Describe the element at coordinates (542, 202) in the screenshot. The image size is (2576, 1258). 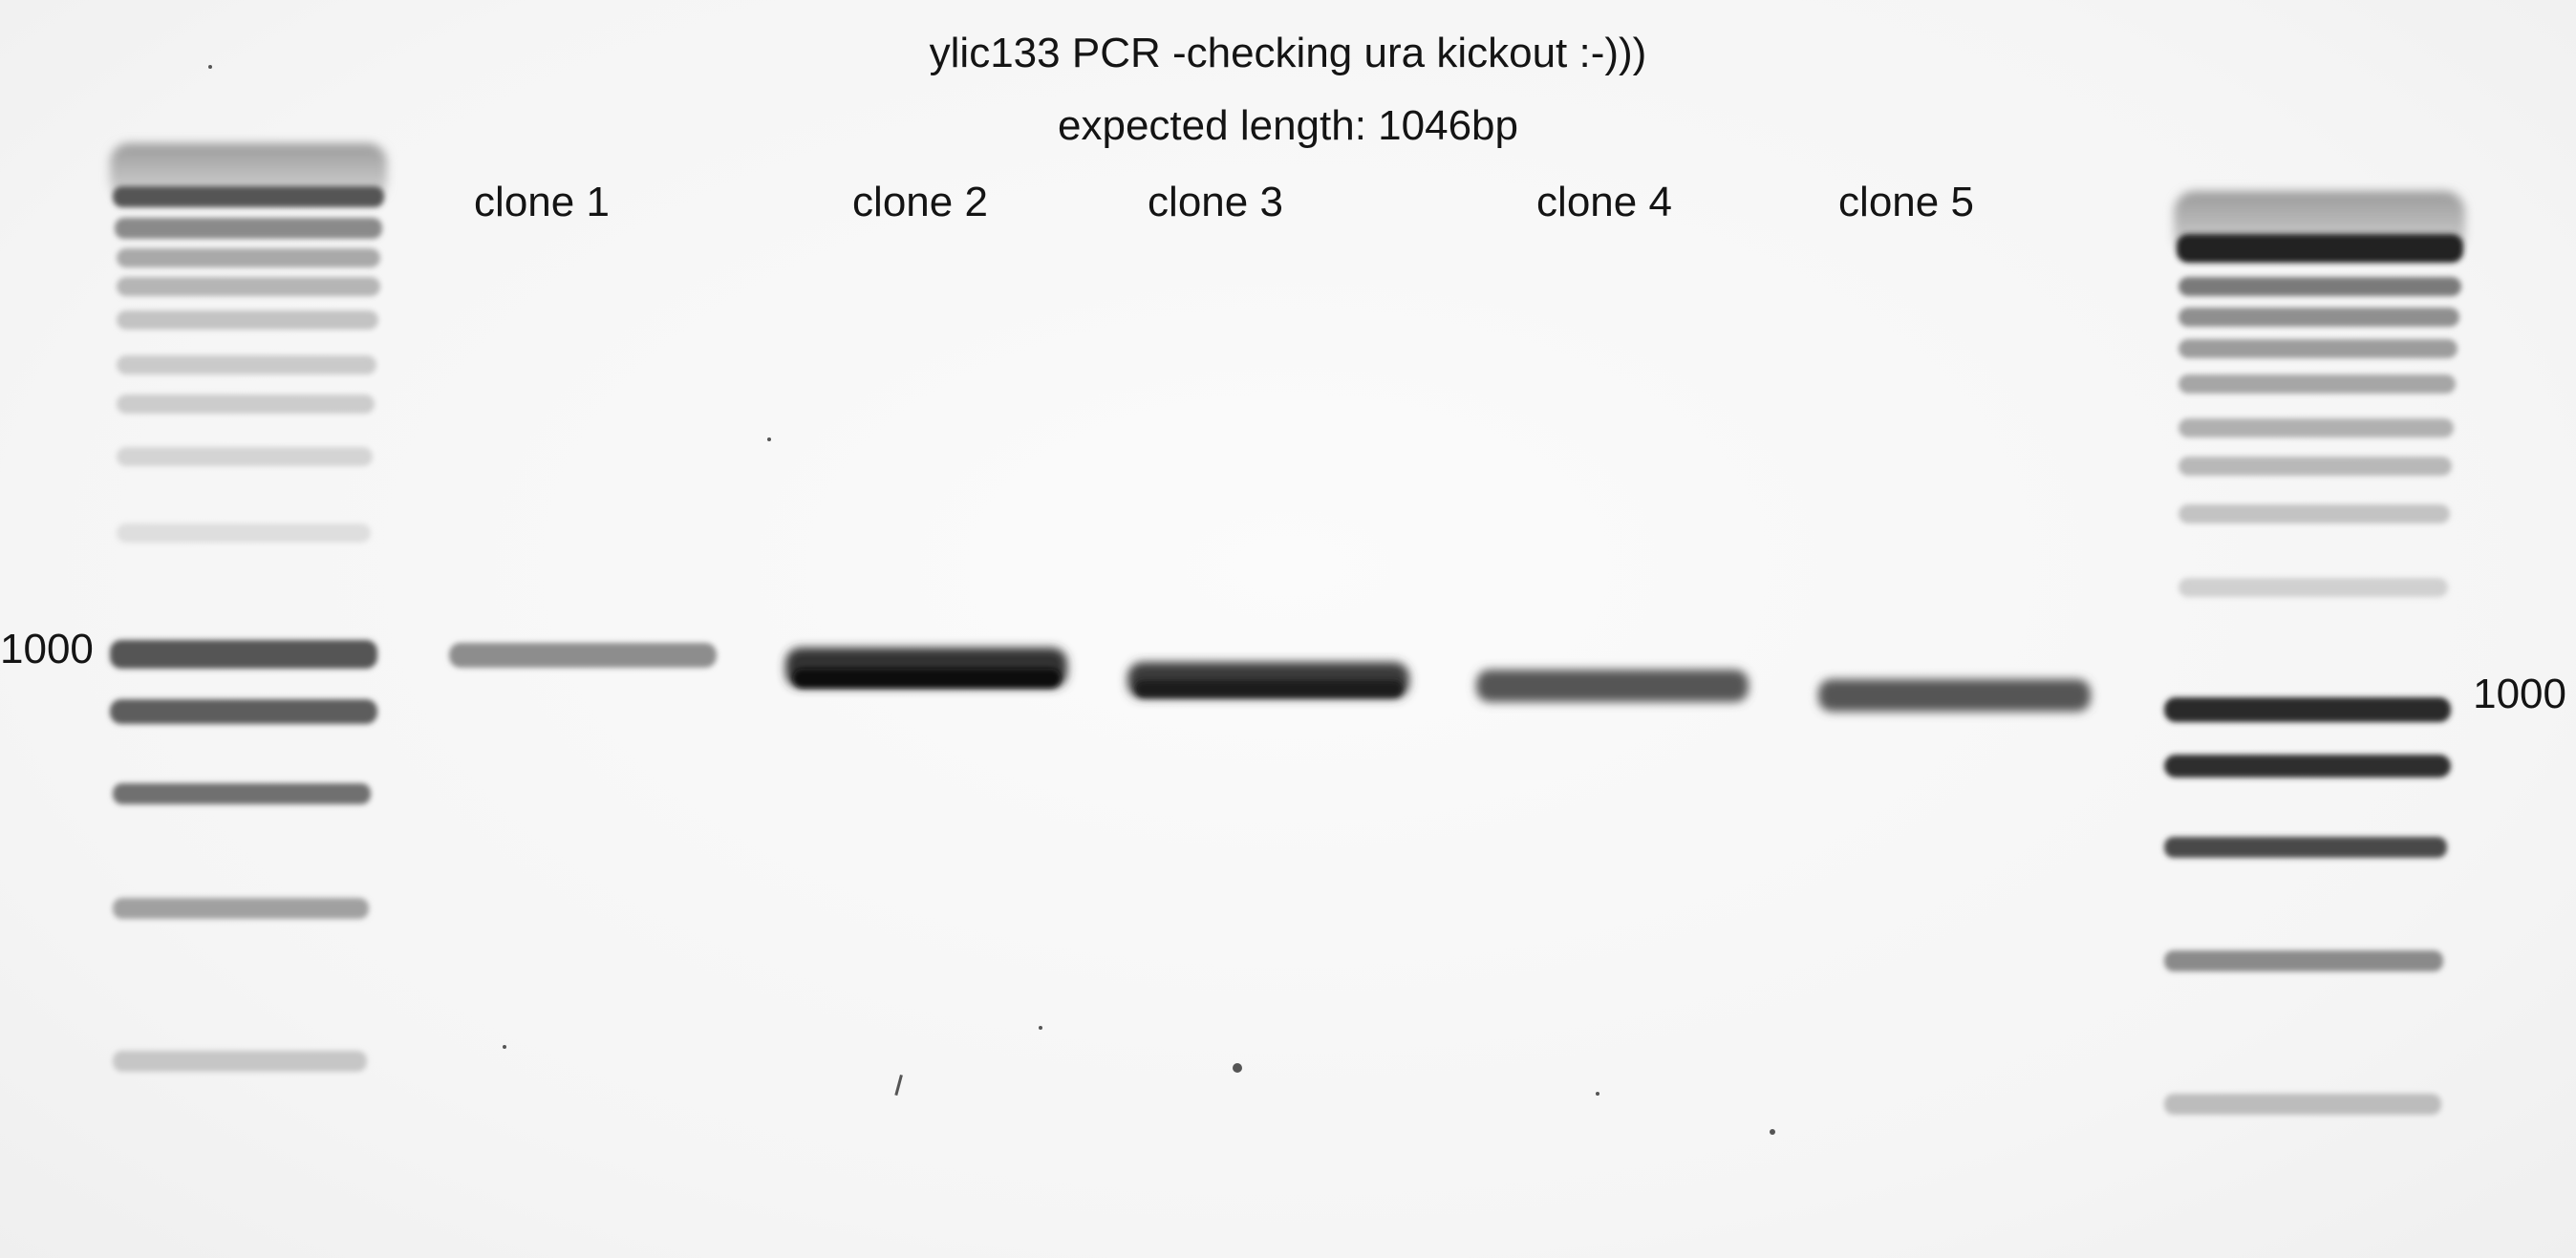
I see `lane-label-clone-1: clone 1` at that location.